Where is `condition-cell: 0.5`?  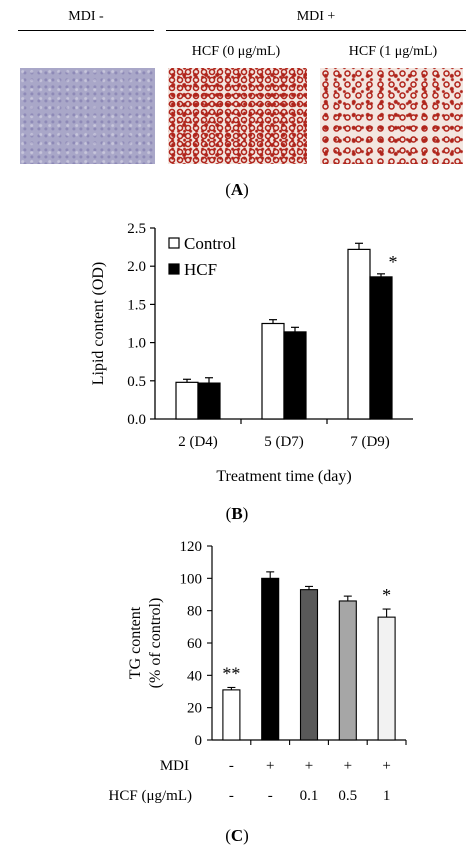
condition-cell: 0.5 is located at coordinates (347, 796).